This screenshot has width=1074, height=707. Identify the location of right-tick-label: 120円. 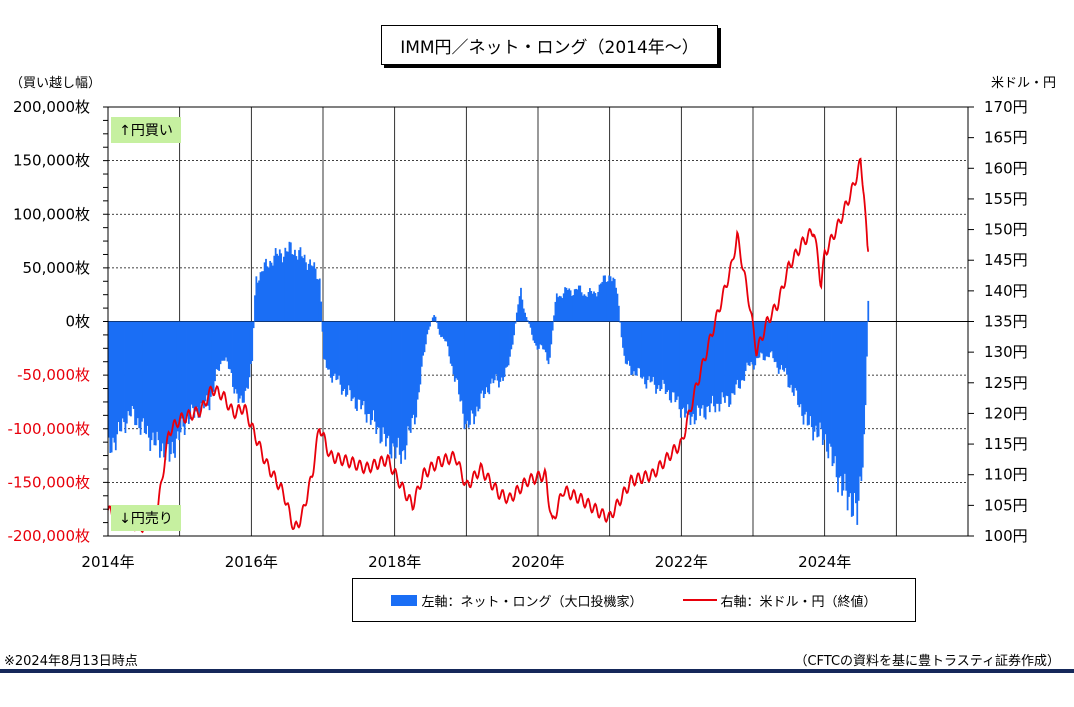
(1006, 413).